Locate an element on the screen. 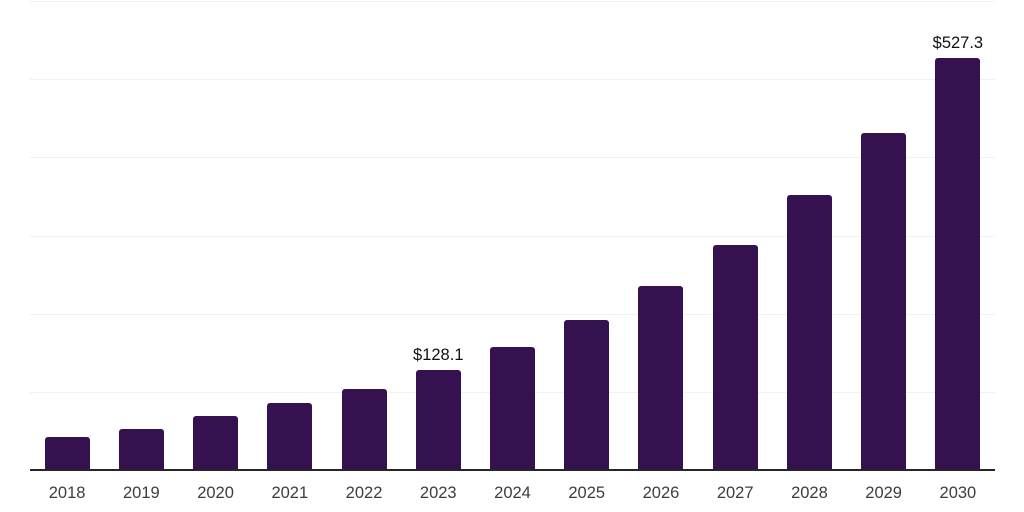  x-tick-label-2018: 2018 is located at coordinates (67, 493).